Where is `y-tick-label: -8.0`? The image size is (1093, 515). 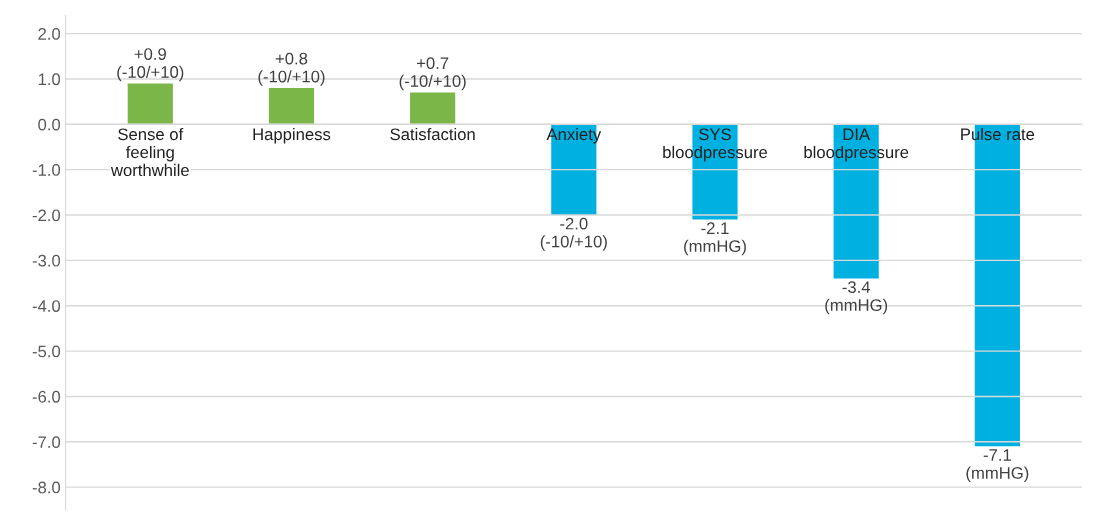
y-tick-label: -8.0 is located at coordinates (46, 487).